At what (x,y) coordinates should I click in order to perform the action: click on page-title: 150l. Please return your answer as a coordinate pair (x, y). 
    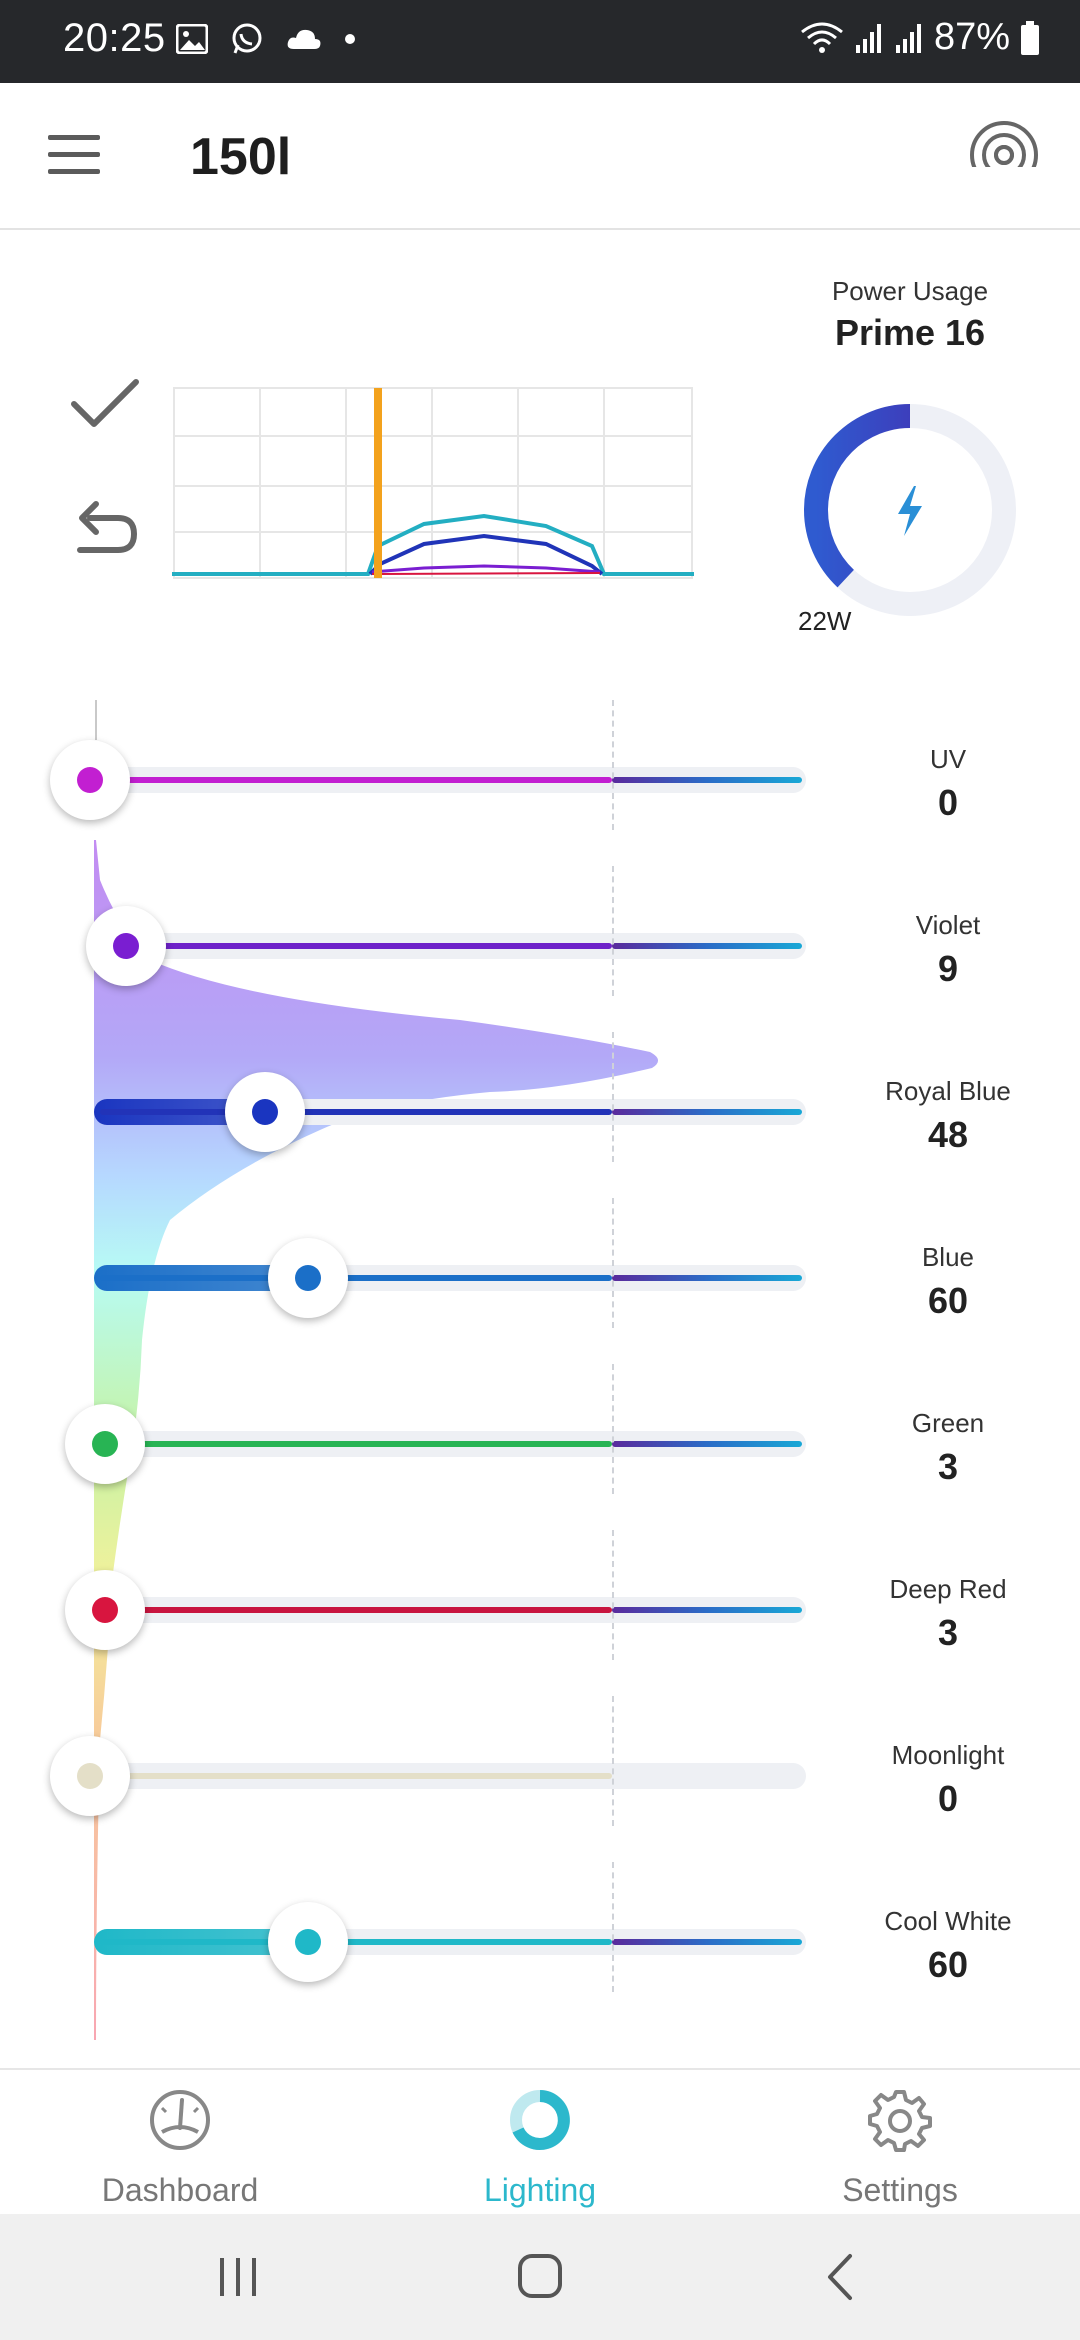
    Looking at the image, I should click on (241, 157).